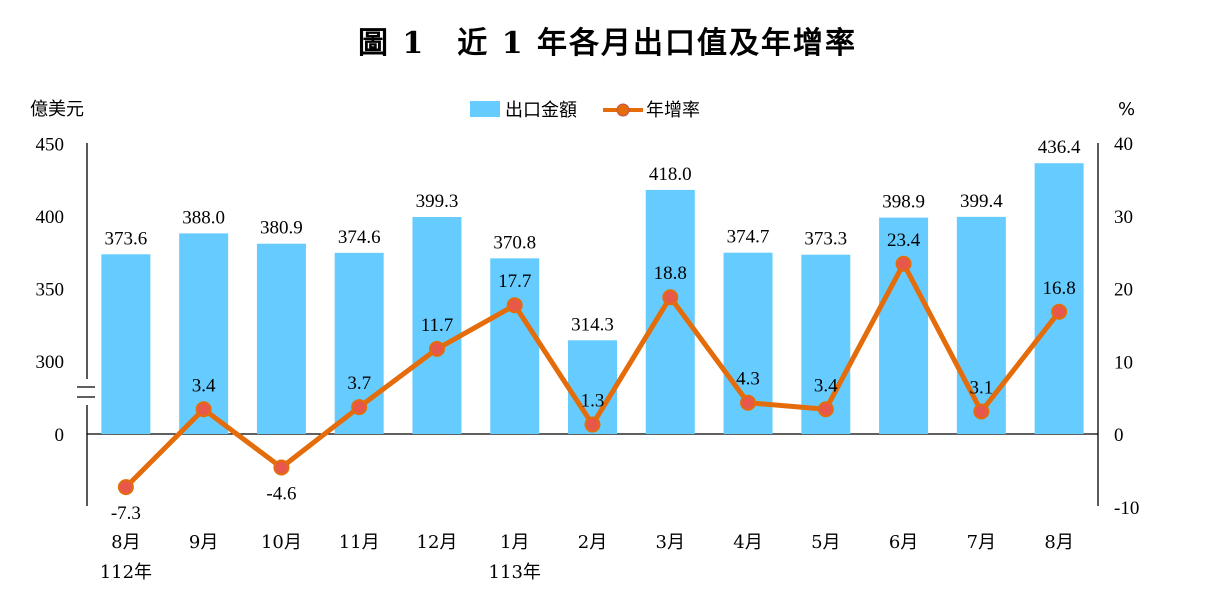  Describe the element at coordinates (747, 542) in the screenshot. I see `category-label: 4月` at that location.